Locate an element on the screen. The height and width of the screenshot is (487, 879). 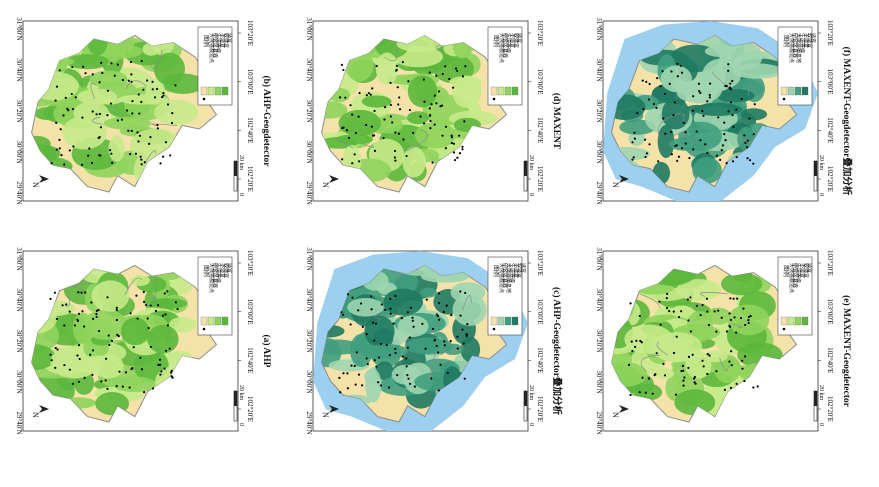
north-arrow-shape is located at coordinates (44, 179).